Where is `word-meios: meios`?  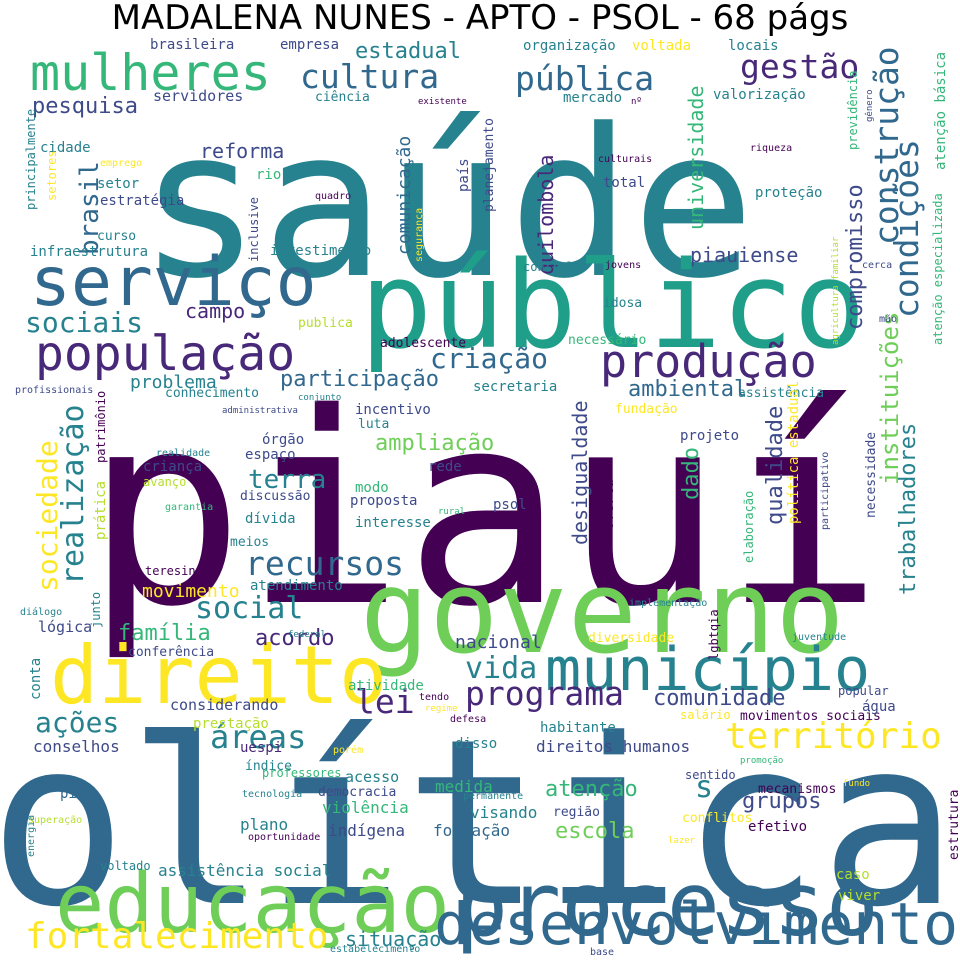
word-meios: meios is located at coordinates (249, 542).